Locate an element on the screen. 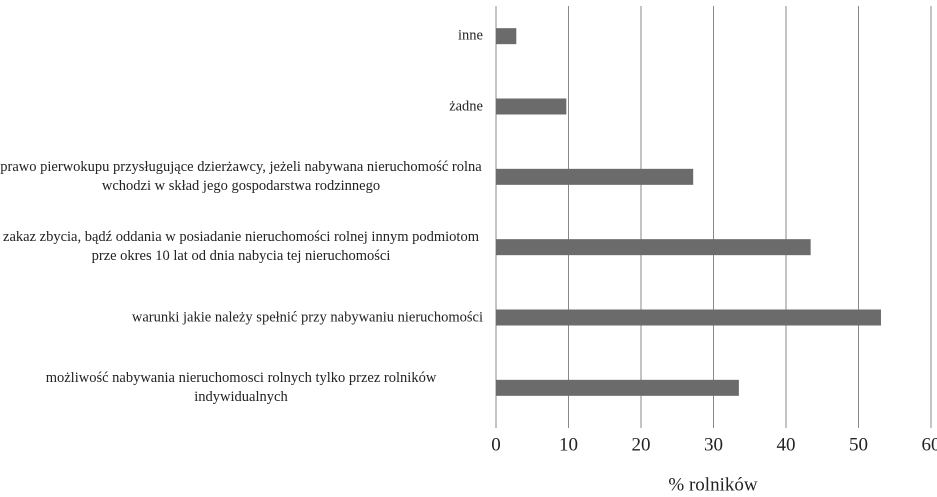 This screenshot has height=497, width=937. x-tick-label: 60 is located at coordinates (929, 444).